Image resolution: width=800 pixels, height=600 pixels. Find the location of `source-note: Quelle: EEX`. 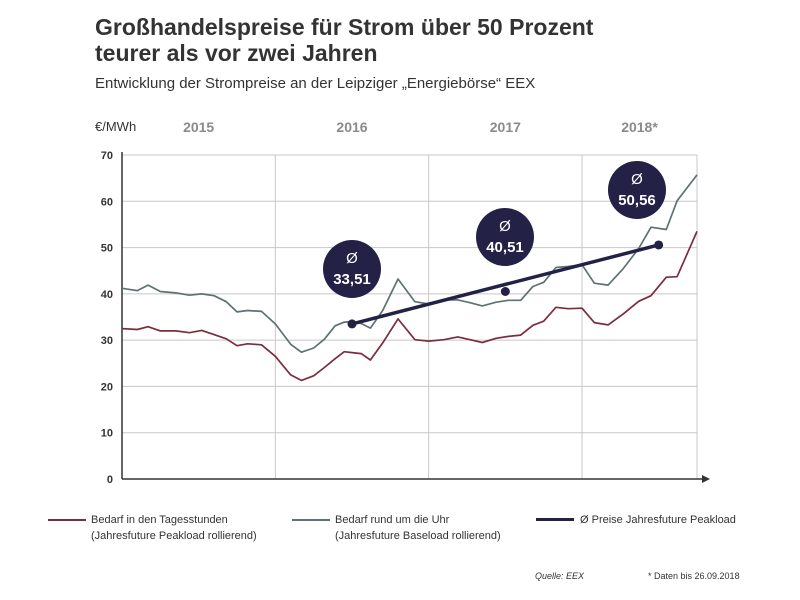

source-note: Quelle: EEX is located at coordinates (560, 576).